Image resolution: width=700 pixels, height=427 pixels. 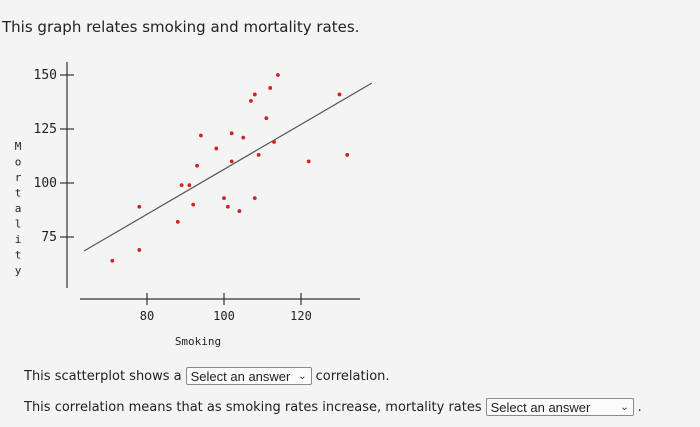 What do you see at coordinates (18, 224) in the screenshot?
I see `y-axis-label-letter: l` at bounding box center [18, 224].